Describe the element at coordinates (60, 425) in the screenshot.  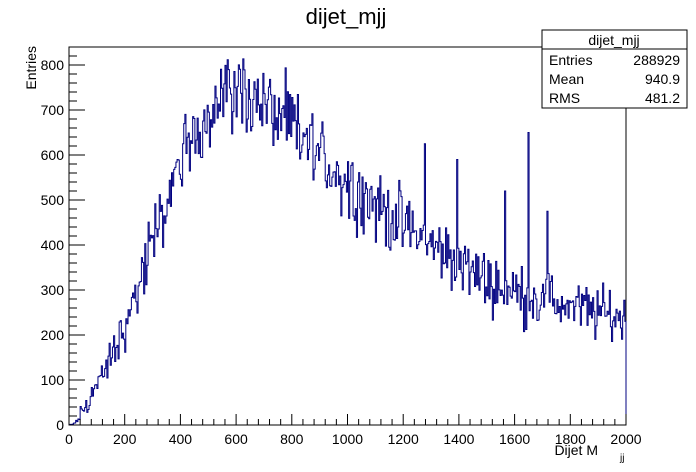
I see `y-tick-label: 0` at that location.